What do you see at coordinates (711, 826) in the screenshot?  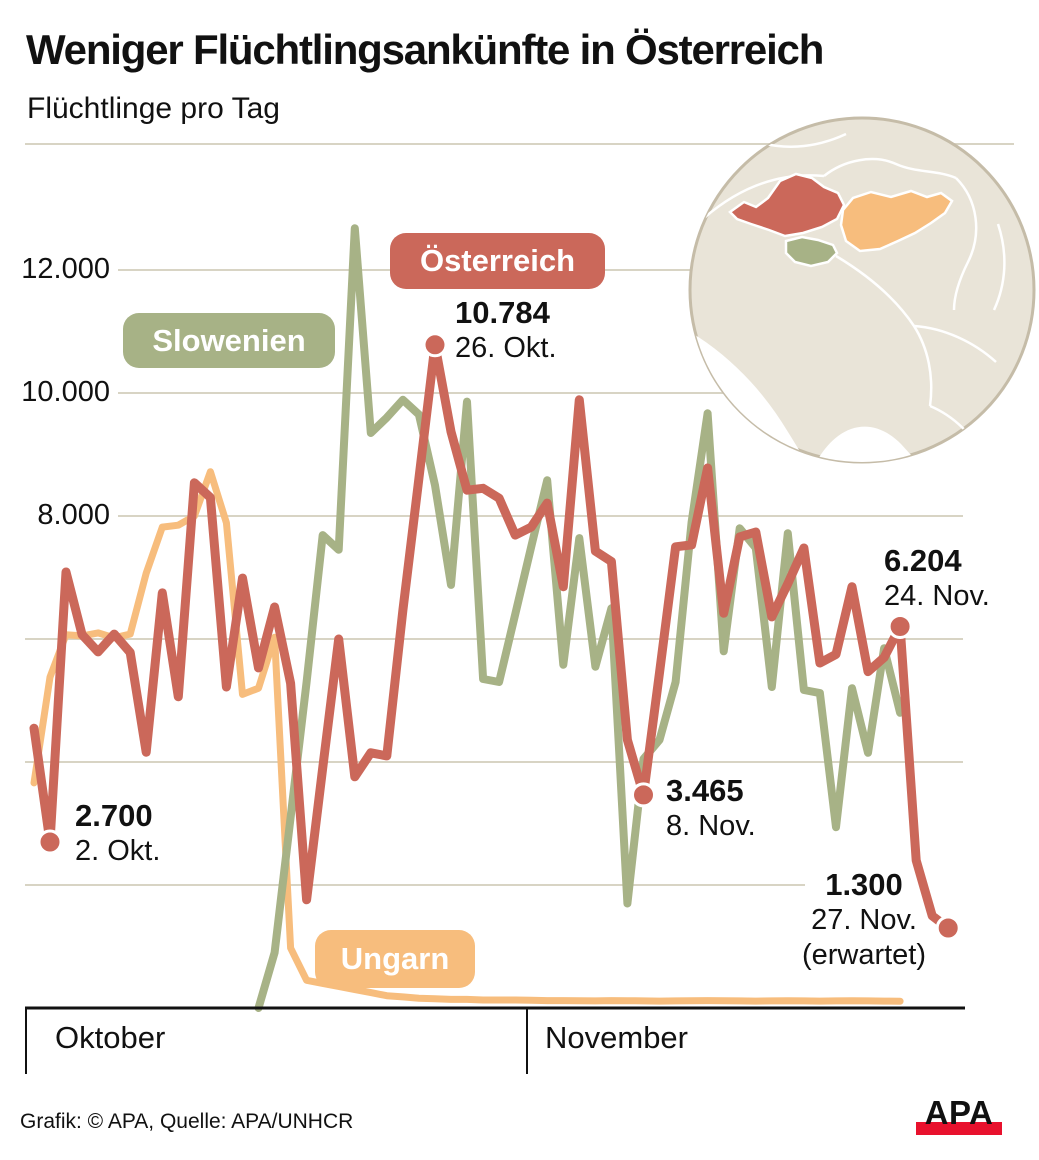 I see `annotation-date: 8. Nov.` at bounding box center [711, 826].